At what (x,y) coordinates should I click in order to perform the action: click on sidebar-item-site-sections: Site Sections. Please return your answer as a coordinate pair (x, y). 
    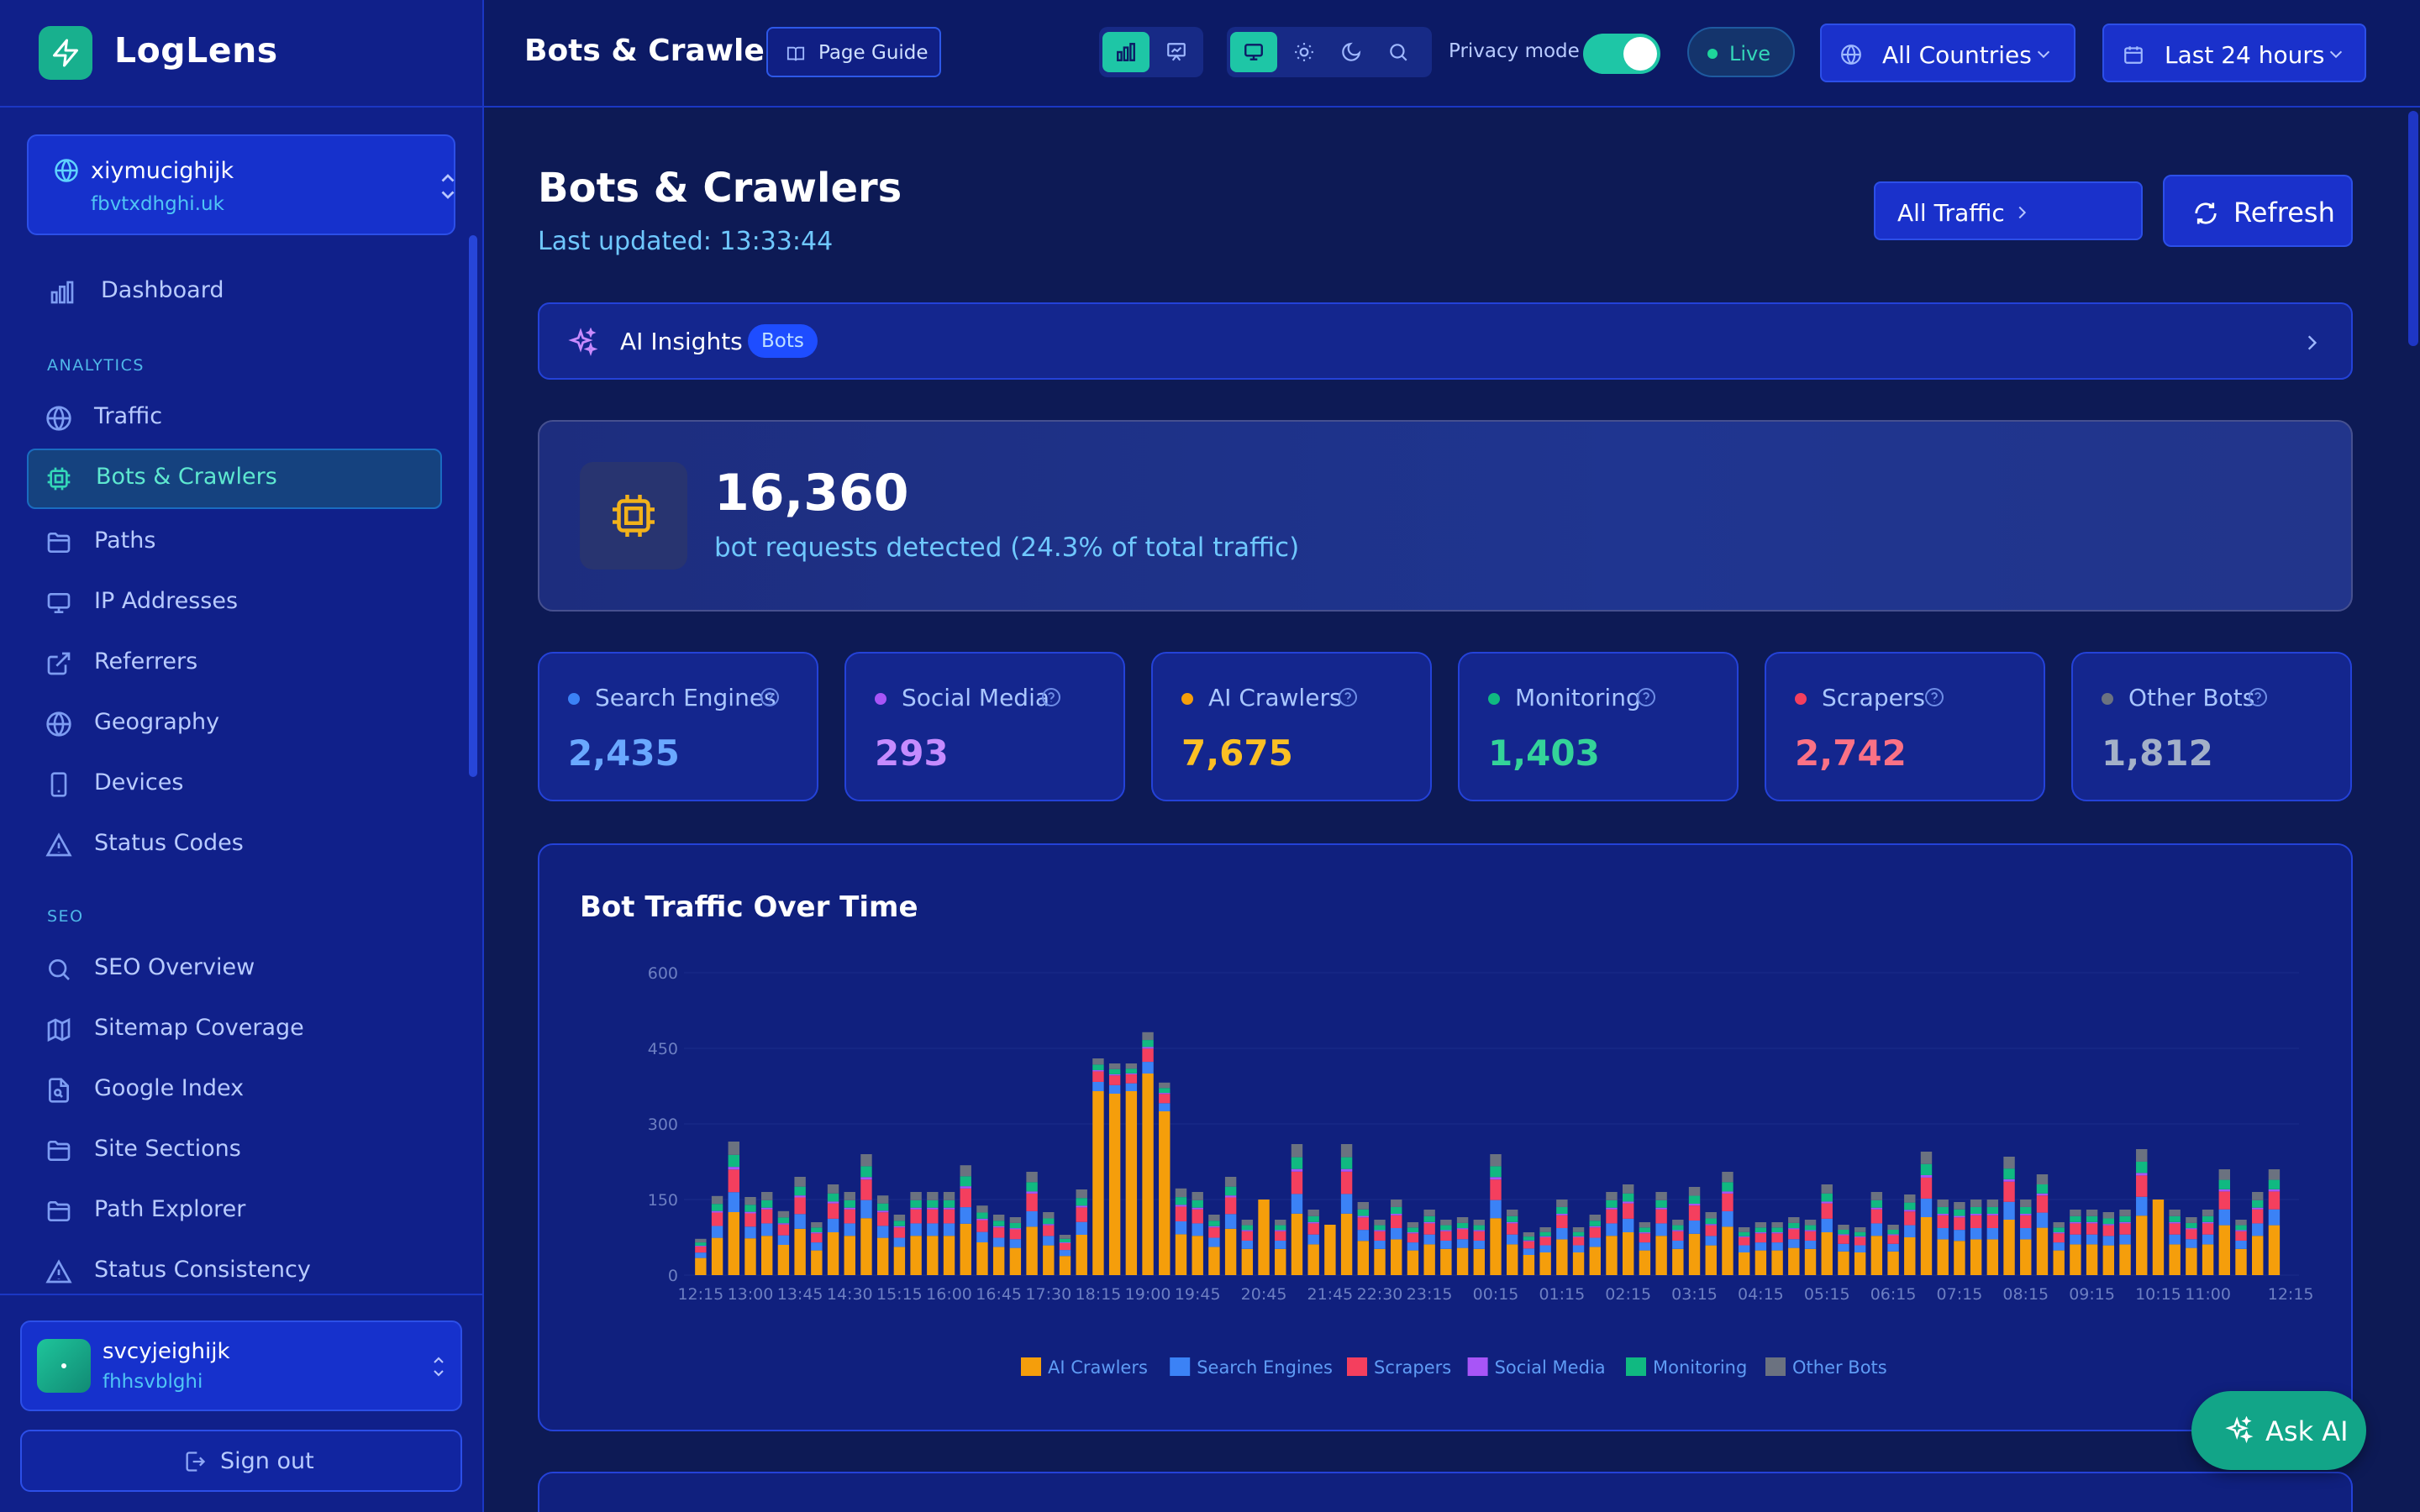
    Looking at the image, I should click on (234, 1151).